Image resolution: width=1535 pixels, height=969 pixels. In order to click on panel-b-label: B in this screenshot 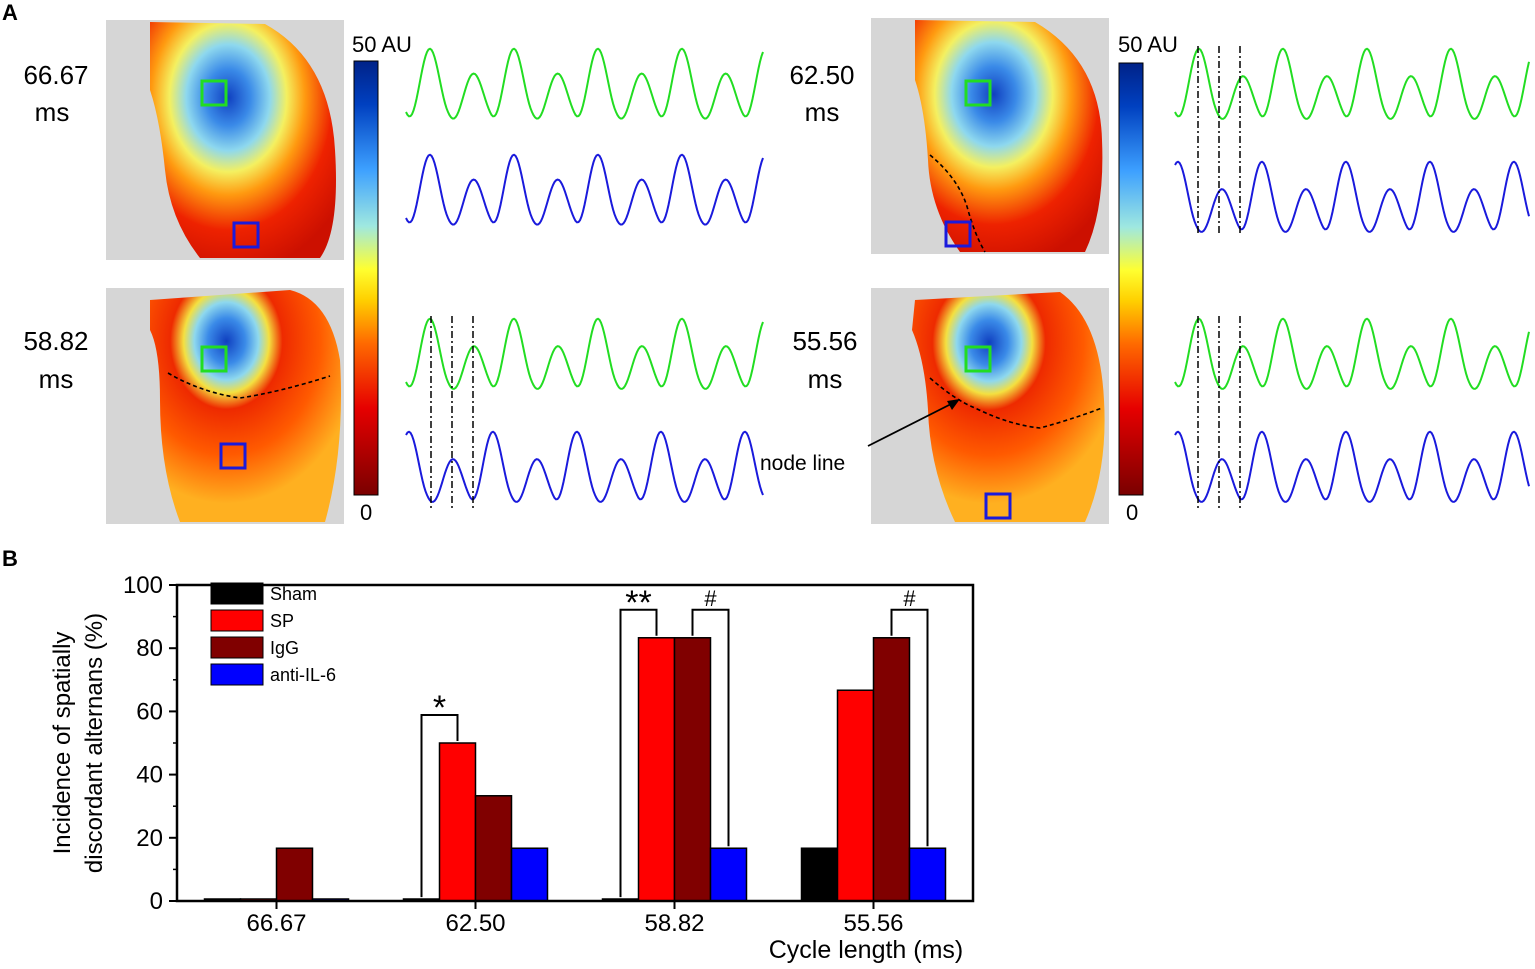, I will do `click(10, 558)`.